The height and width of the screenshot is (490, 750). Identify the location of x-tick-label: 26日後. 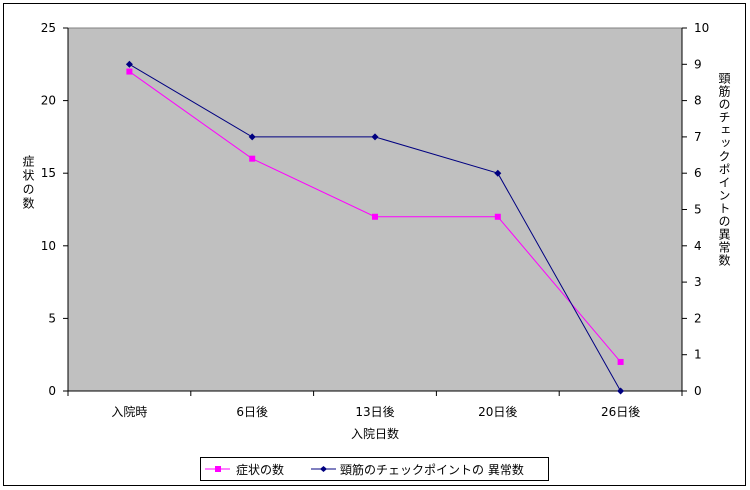
(620, 412).